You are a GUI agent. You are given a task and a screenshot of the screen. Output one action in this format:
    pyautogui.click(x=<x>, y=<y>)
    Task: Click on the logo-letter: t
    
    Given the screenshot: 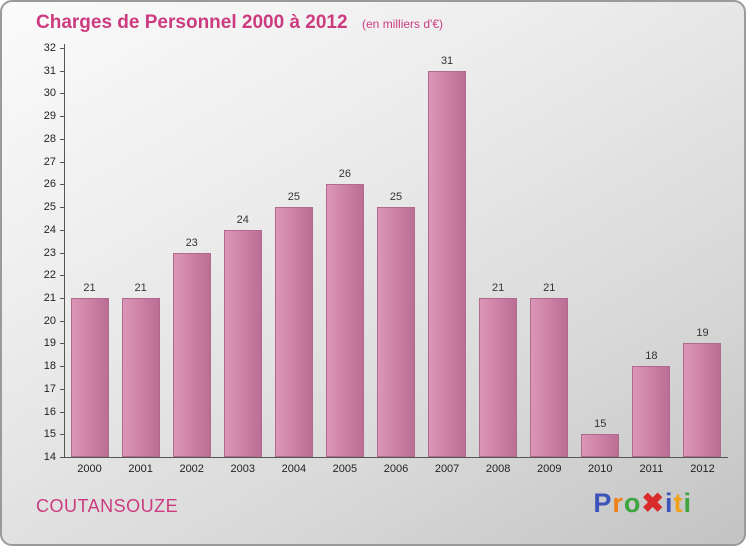 What is the action you would take?
    pyautogui.click(x=678, y=503)
    